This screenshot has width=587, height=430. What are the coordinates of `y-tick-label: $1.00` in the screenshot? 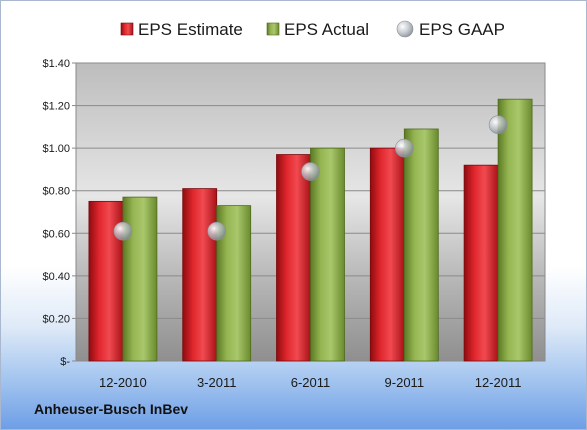 It's located at (56, 149).